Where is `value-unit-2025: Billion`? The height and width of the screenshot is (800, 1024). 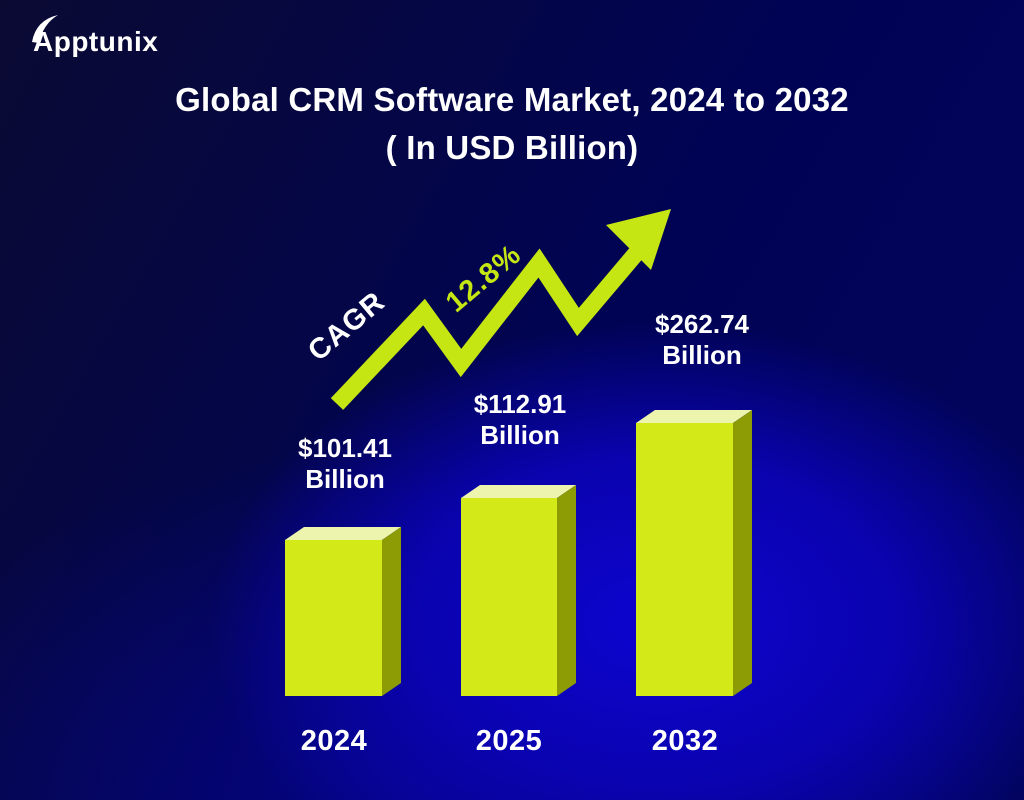
value-unit-2025: Billion is located at coordinates (520, 435).